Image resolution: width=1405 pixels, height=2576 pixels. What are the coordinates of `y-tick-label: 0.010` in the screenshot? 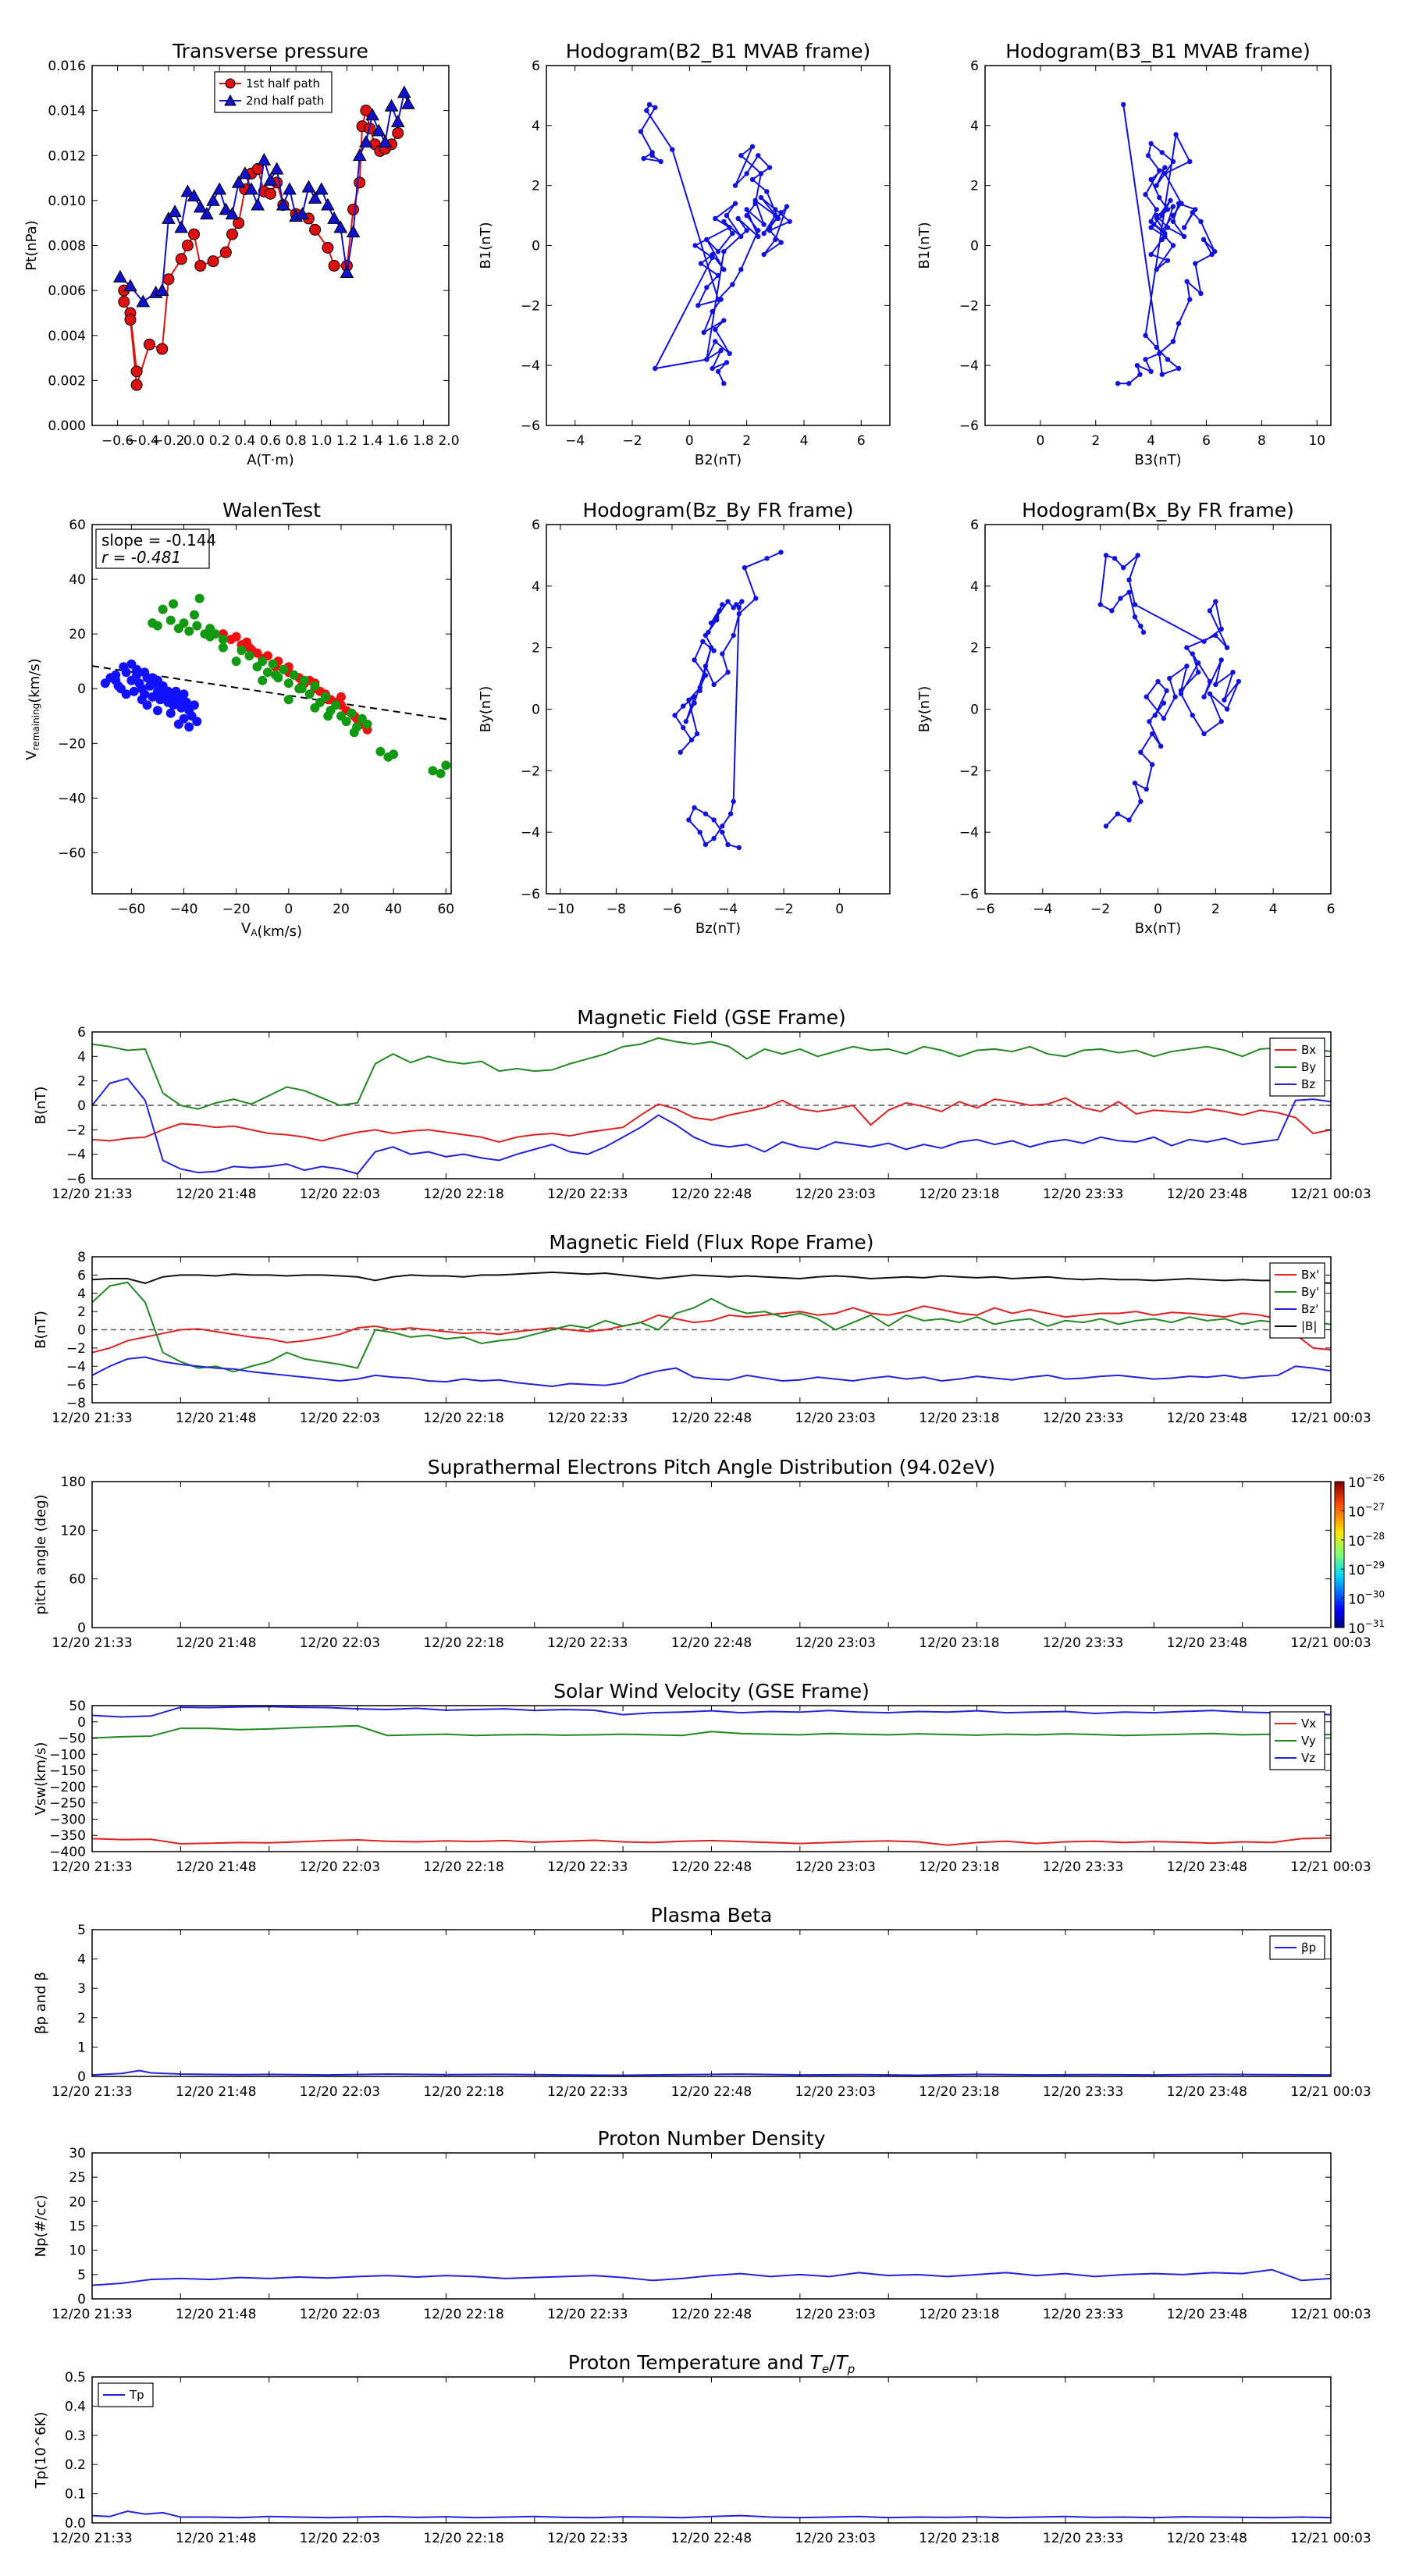 It's located at (67, 201).